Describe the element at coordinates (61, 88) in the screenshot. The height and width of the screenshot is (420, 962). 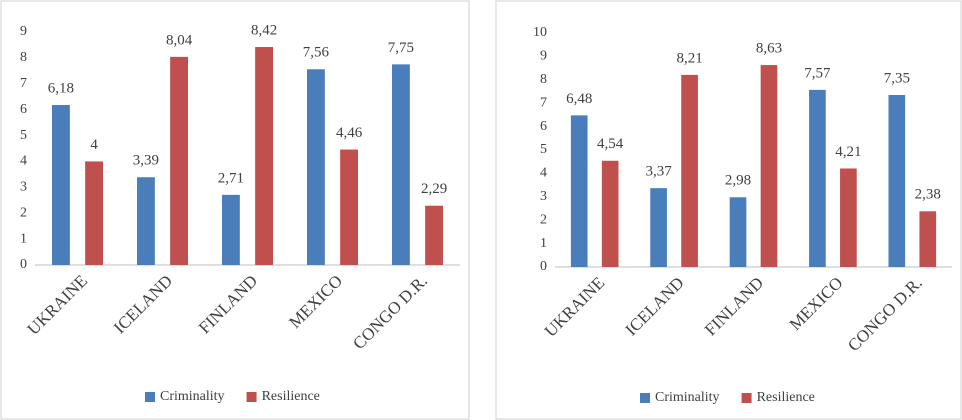
I see `data-label: 6,18` at that location.